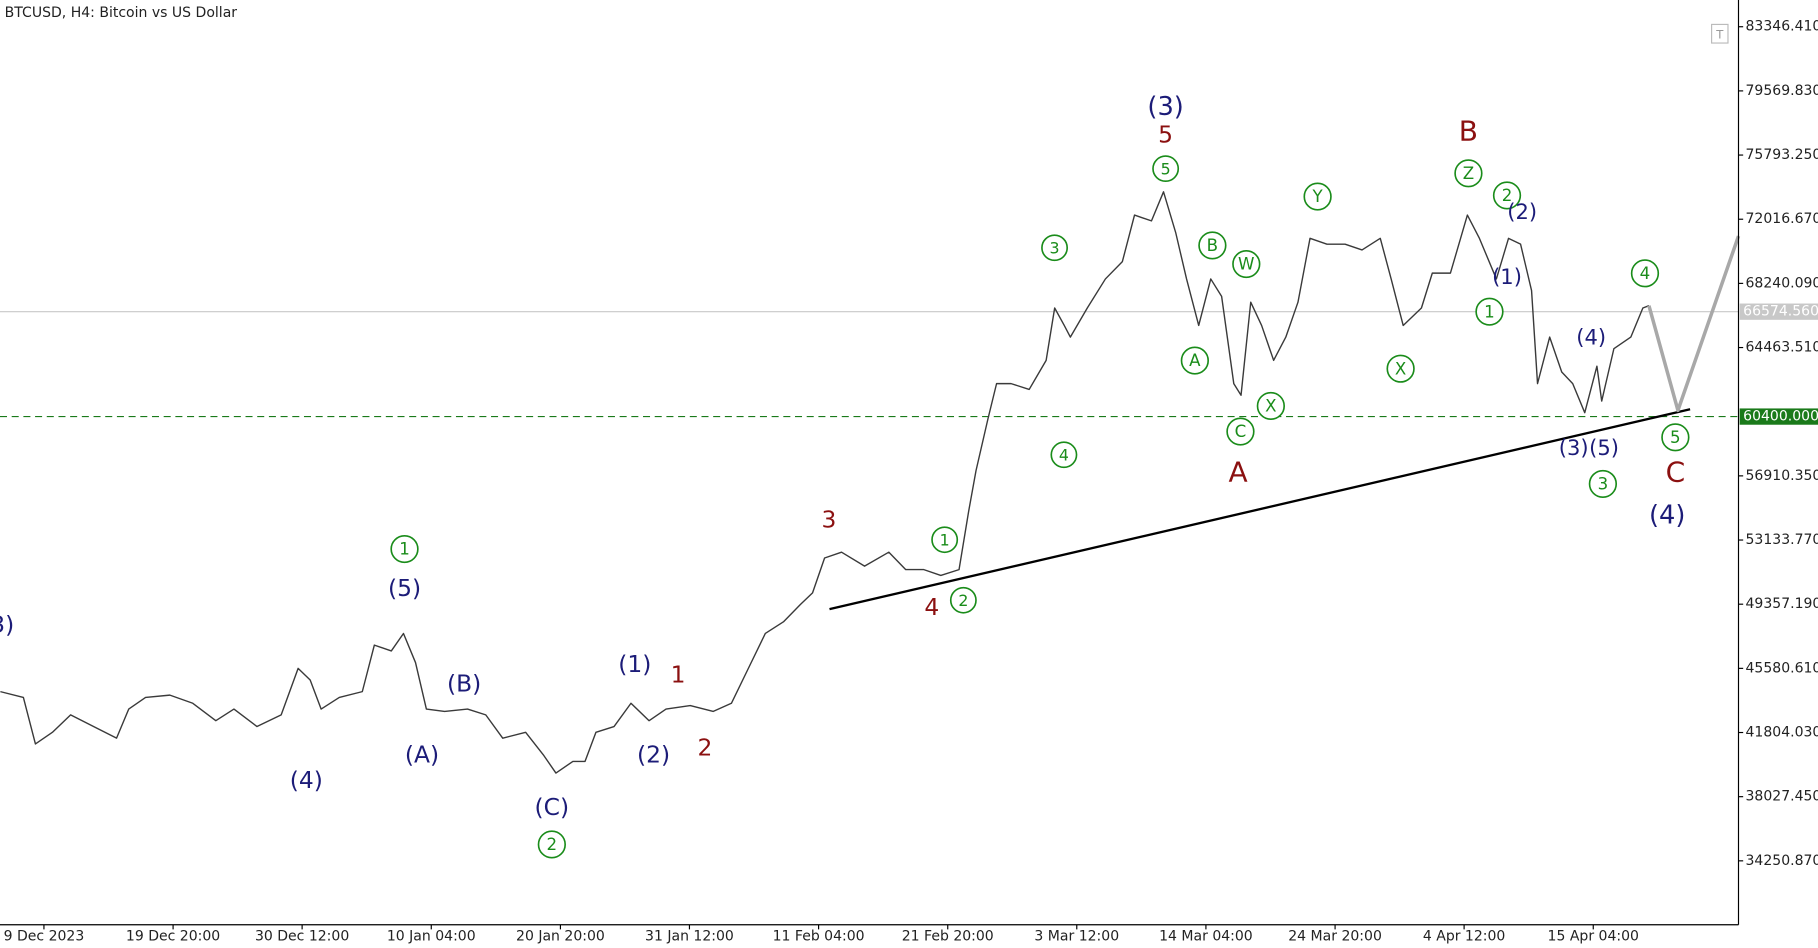 Image resolution: width=1818 pixels, height=948 pixels. I want to click on price-level-label: 66574.560, so click(1780, 312).